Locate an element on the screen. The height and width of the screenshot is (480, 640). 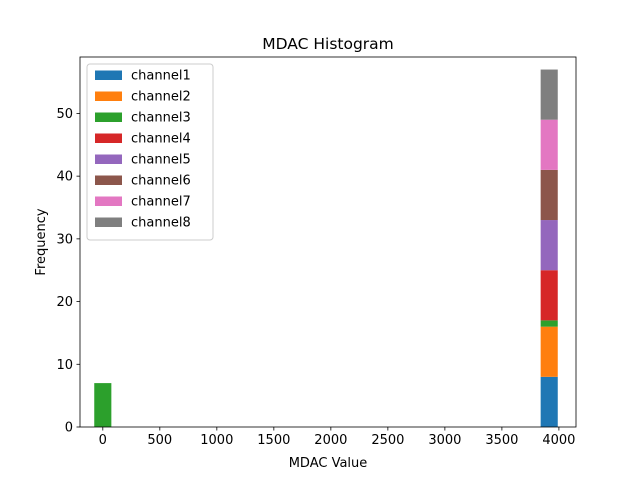
y-tick-label: 20 is located at coordinates (64, 302).